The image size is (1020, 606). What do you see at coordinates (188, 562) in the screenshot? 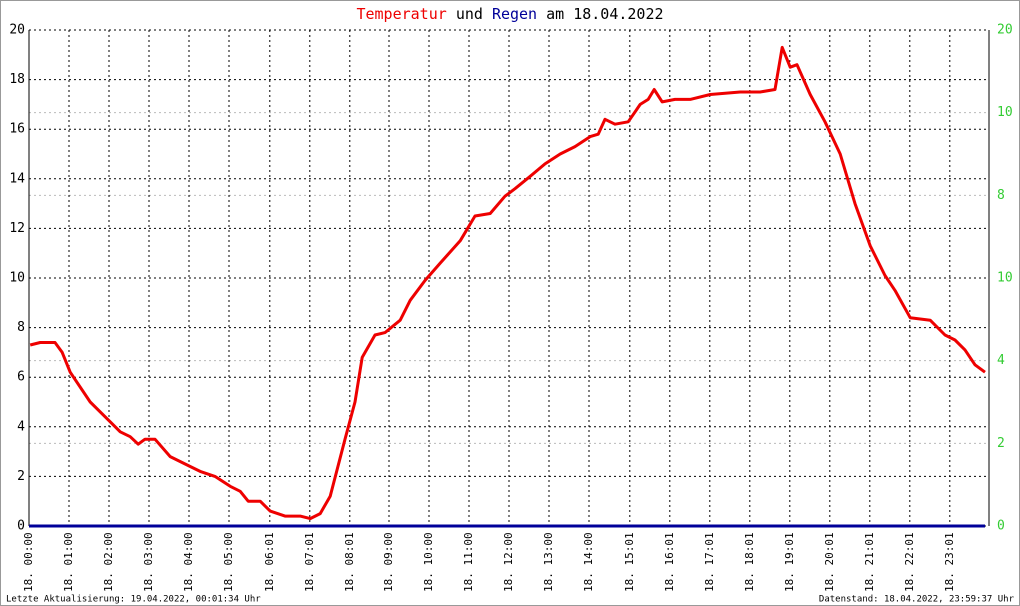
I see `x-tick-label: 18. 04:00` at bounding box center [188, 562].